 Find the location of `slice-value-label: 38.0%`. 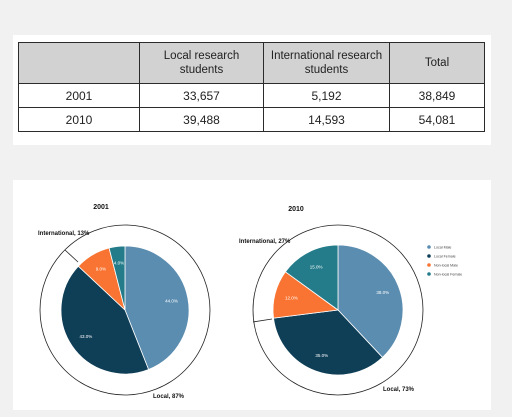

slice-value-label: 38.0% is located at coordinates (382, 292).